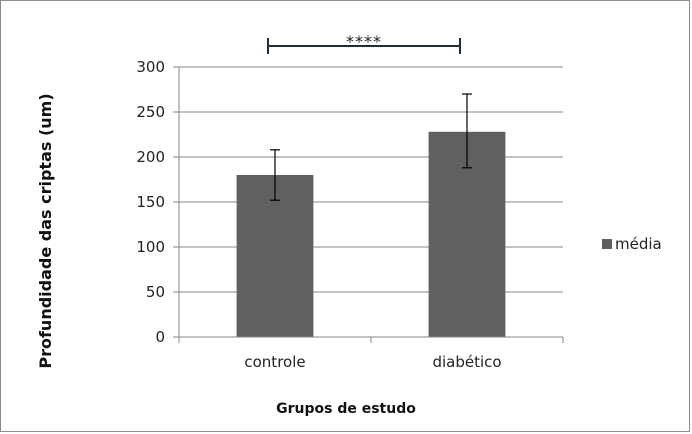 This screenshot has width=692, height=434. I want to click on y-tick-label: 150, so click(150, 202).